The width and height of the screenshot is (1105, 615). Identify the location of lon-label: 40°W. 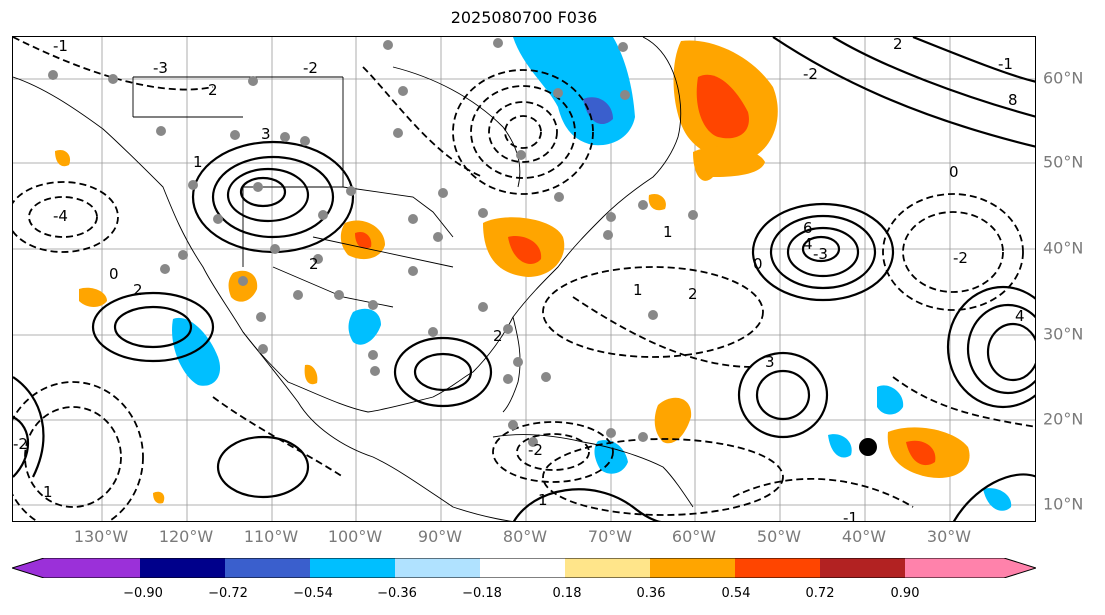
(864, 536).